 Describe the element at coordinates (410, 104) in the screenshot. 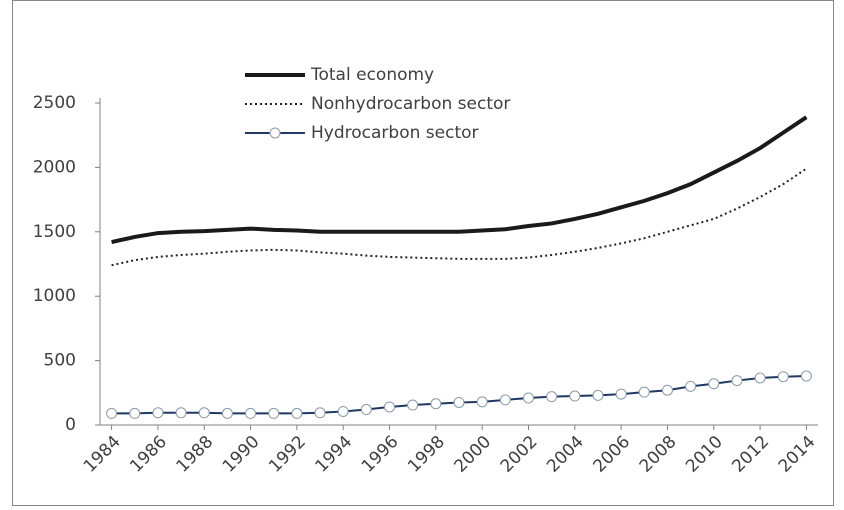

I see `legend-label: Nonhydrocarbon sector` at that location.